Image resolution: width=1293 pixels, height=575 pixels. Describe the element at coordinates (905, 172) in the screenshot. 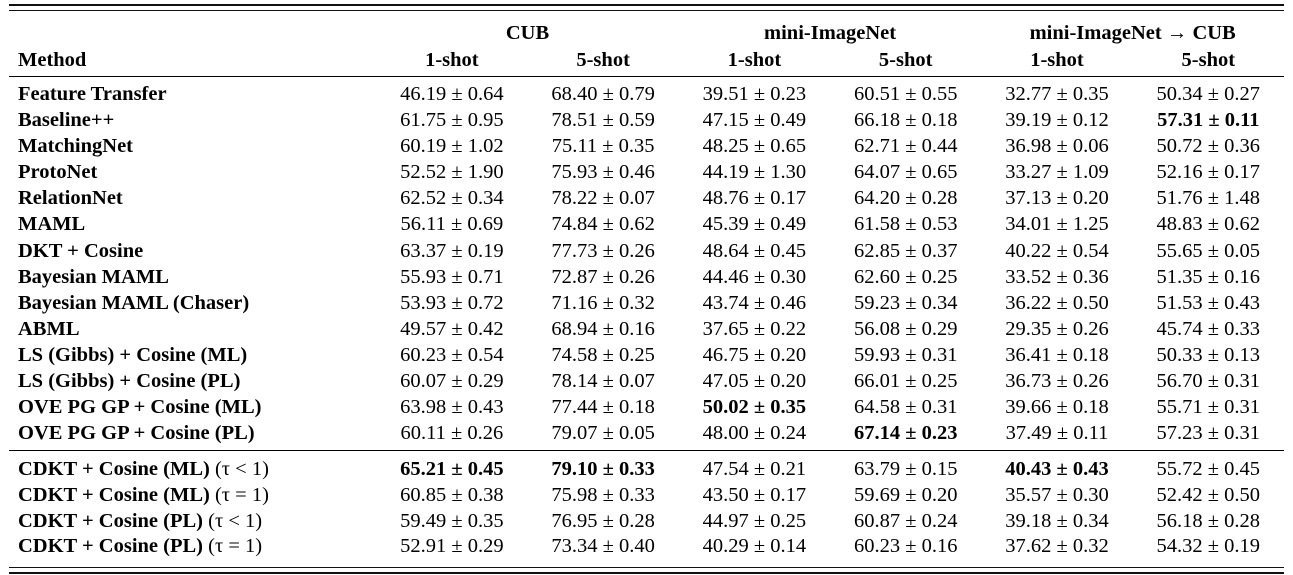

I see `accuracy-value-cell: 64.07 ± 0.65` at that location.